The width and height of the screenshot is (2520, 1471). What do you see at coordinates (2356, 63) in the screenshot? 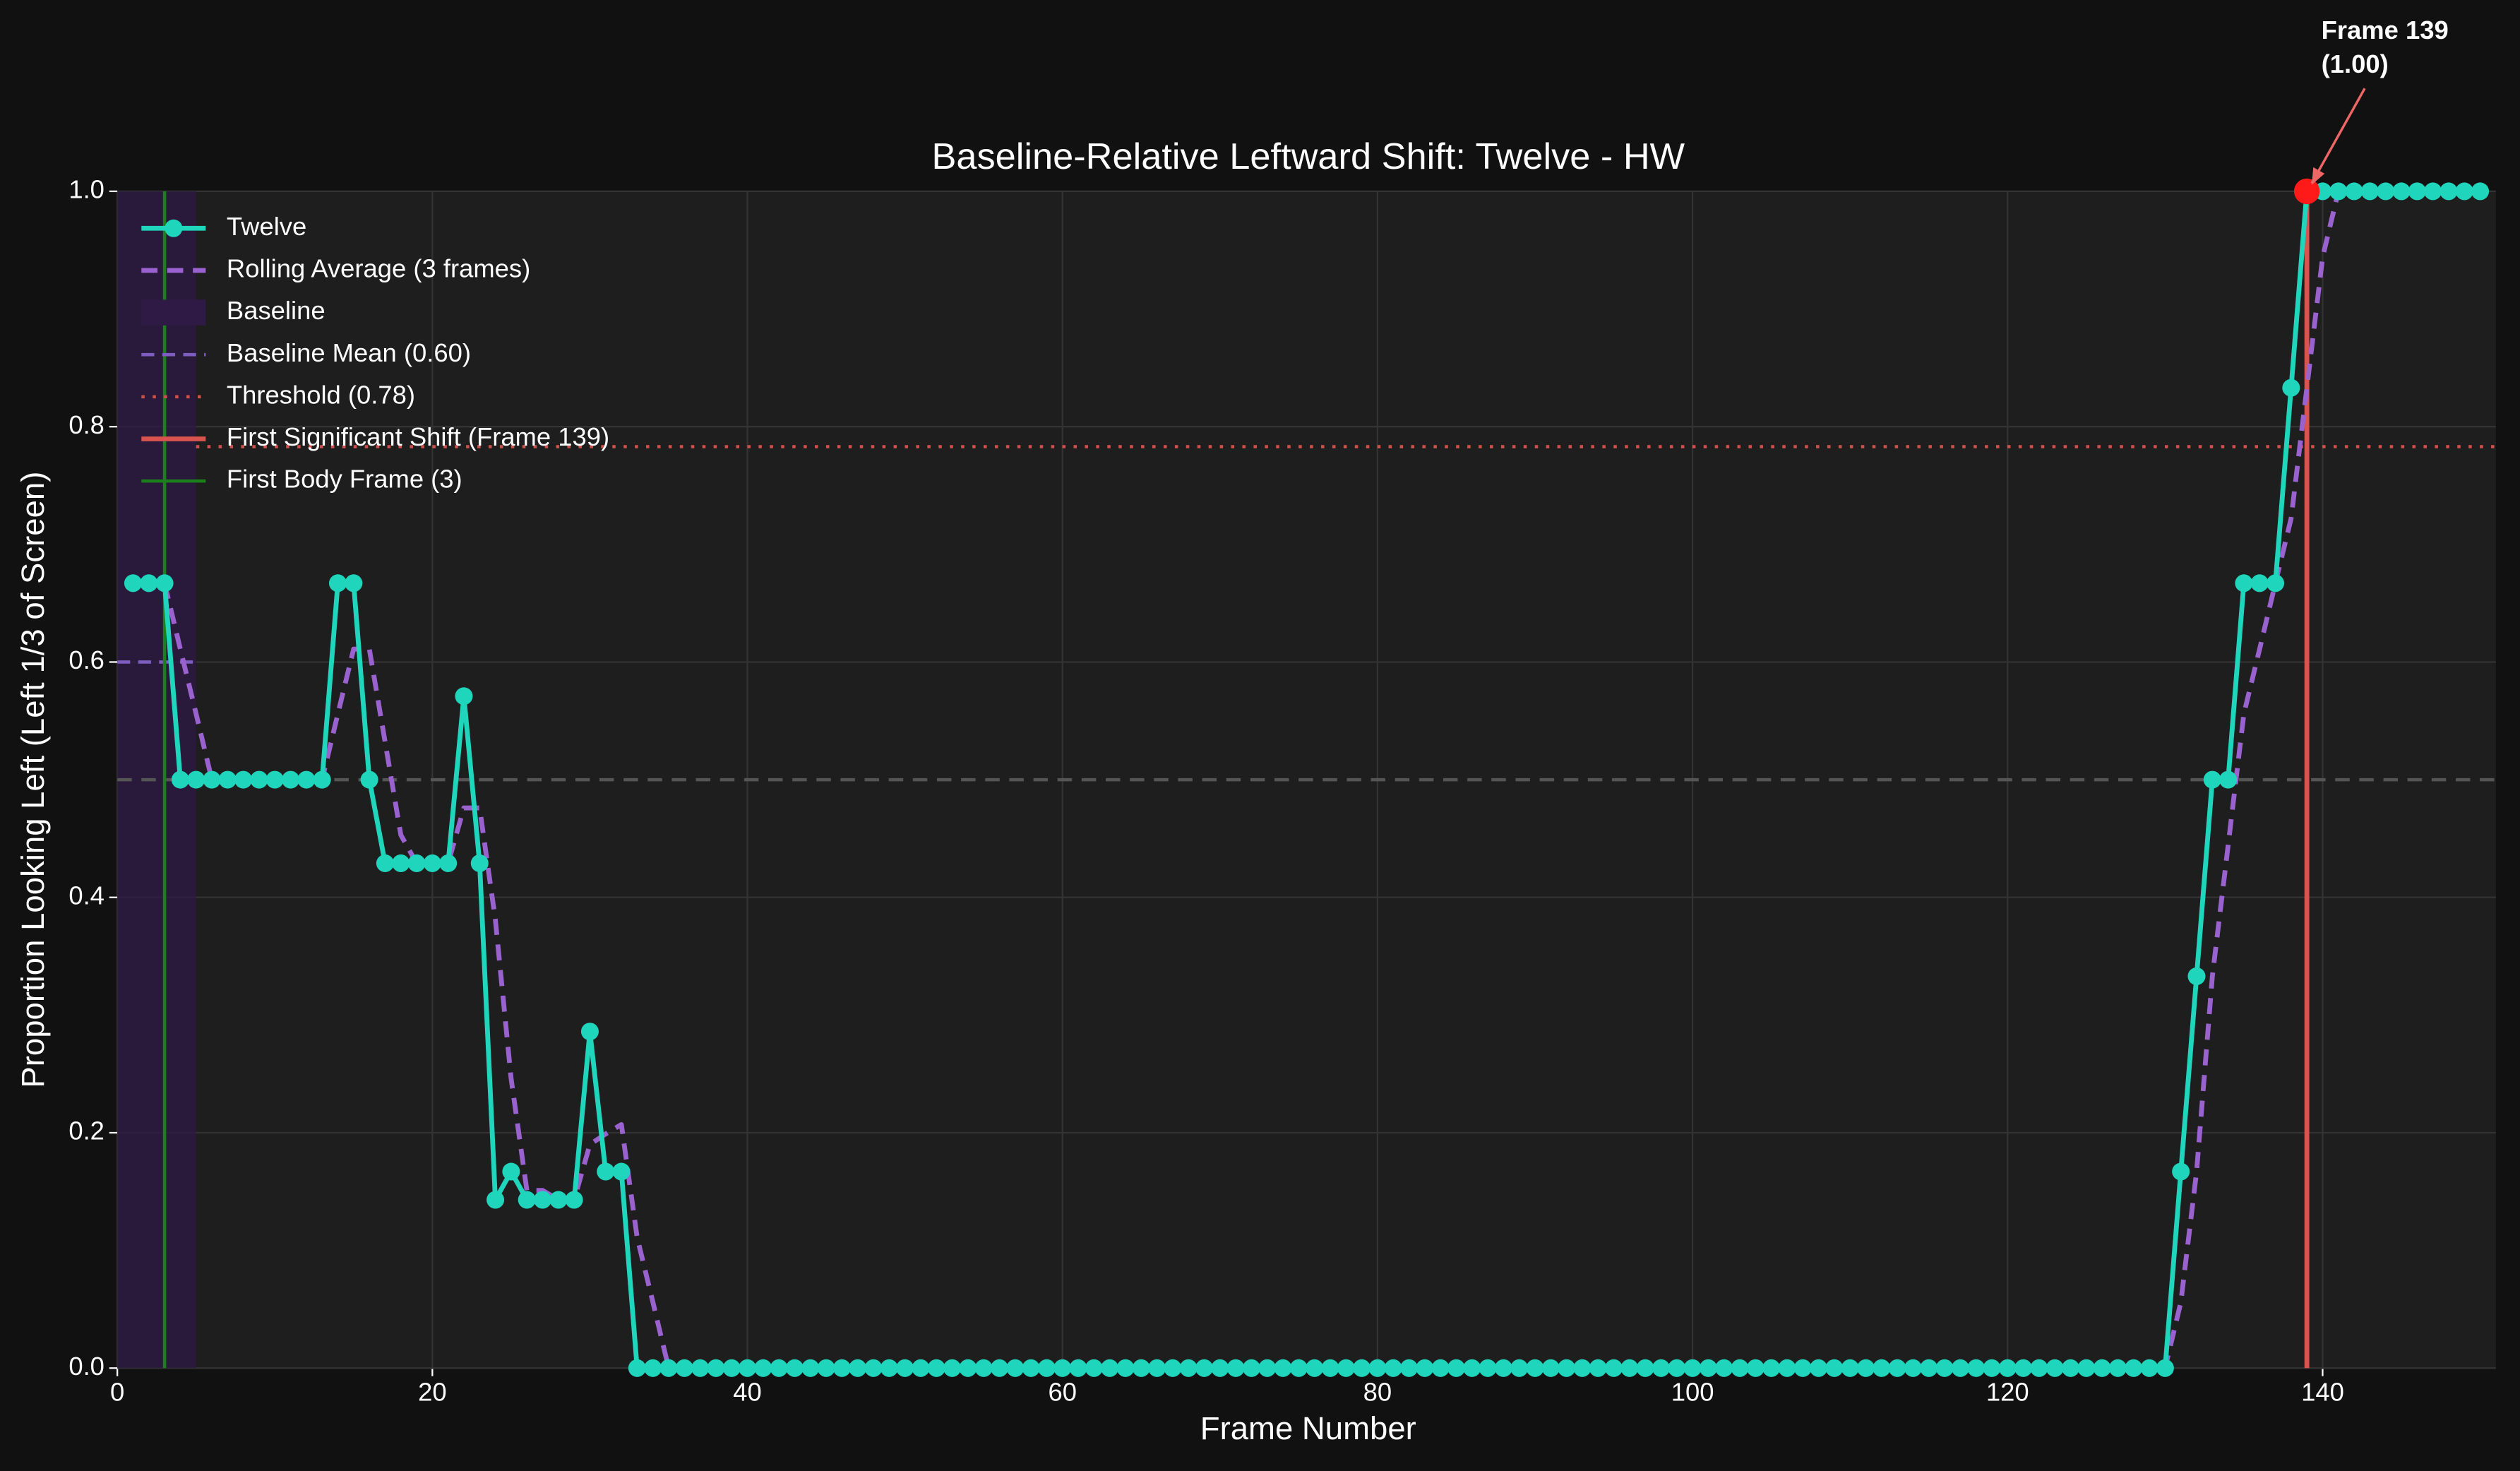
I see `annotation-text: (1.00)` at bounding box center [2356, 63].